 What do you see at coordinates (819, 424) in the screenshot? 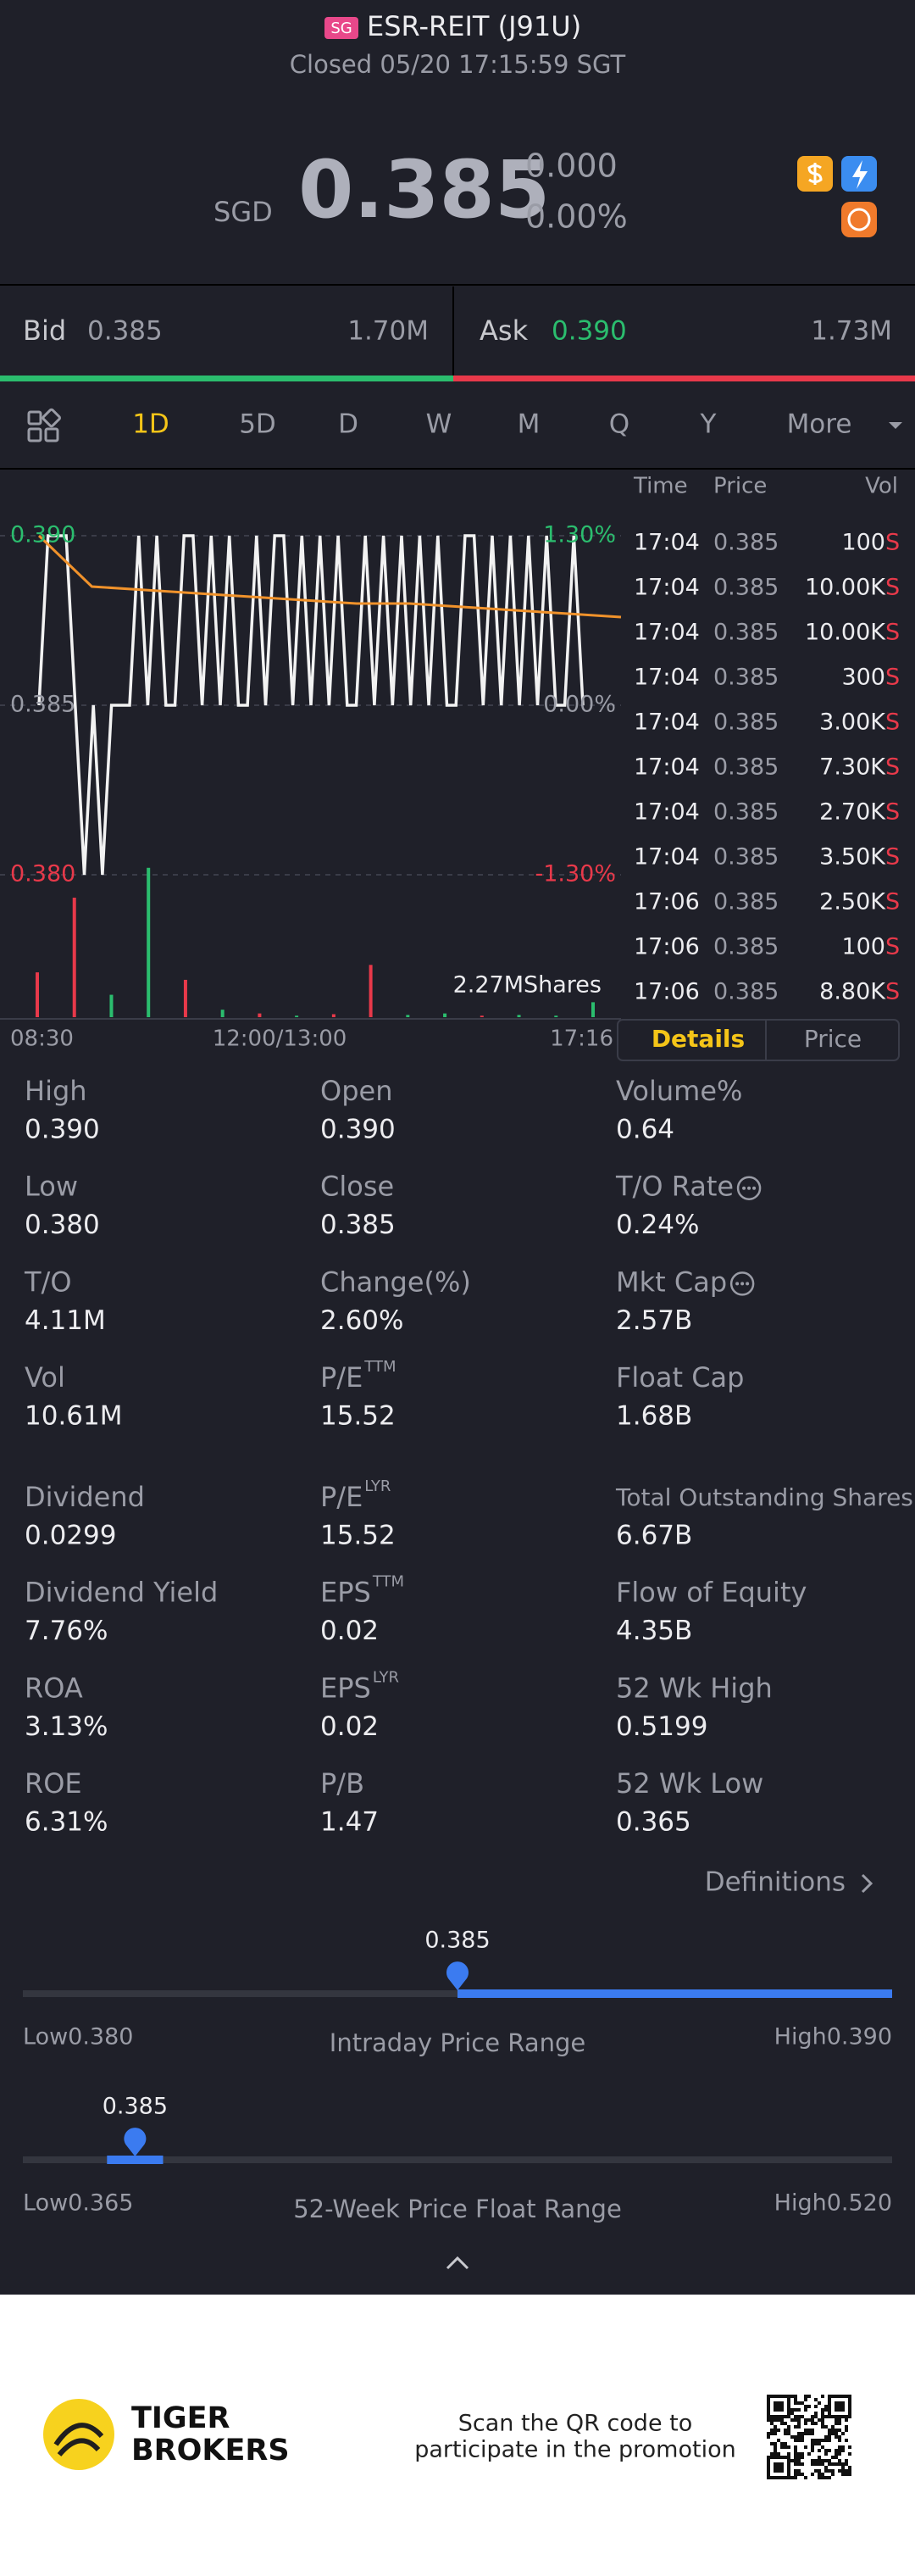
I see `period-tab: More` at bounding box center [819, 424].